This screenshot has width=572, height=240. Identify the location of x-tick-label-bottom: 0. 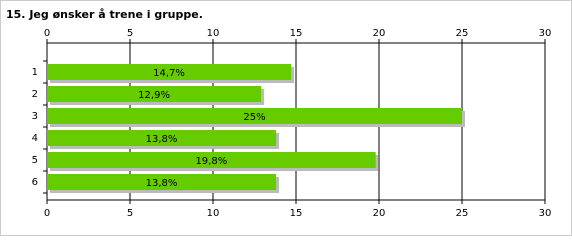
(47, 213).